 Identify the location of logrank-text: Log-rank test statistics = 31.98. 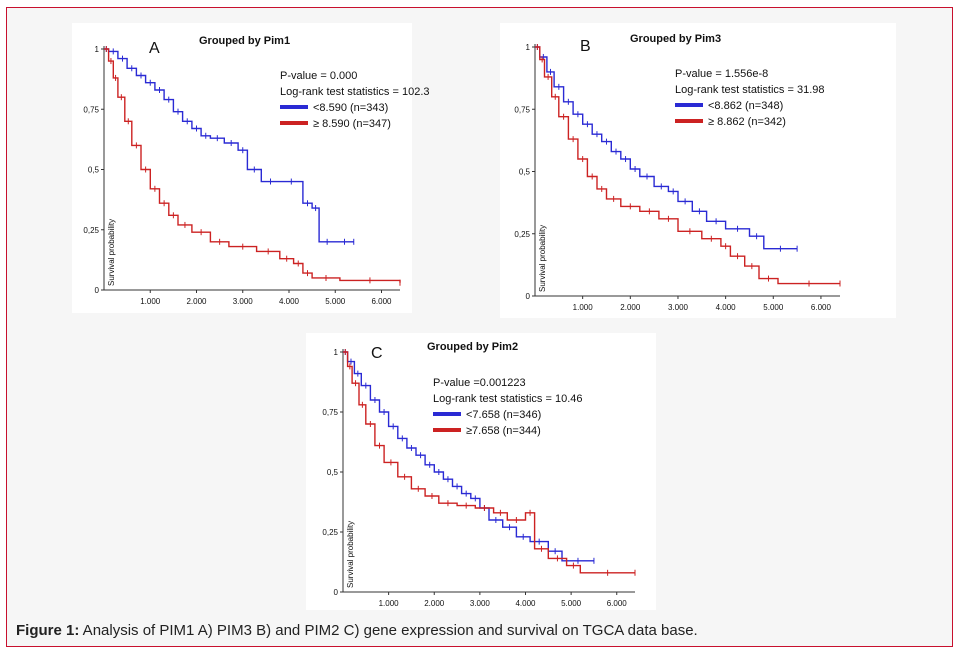
(750, 90).